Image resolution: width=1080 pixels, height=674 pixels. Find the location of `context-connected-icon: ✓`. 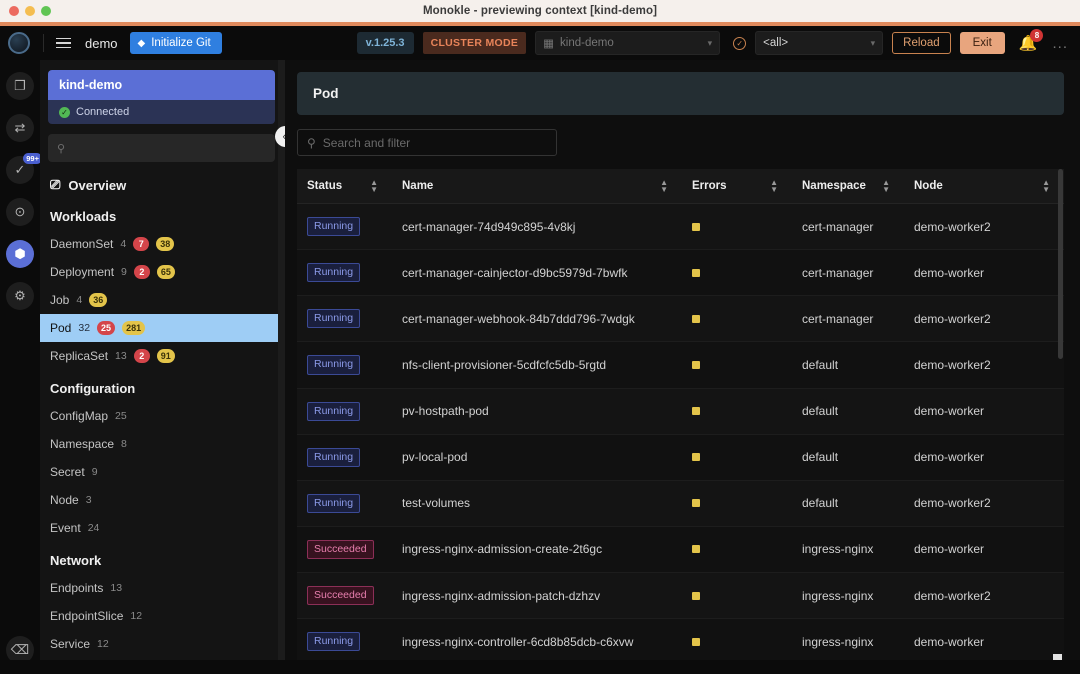

context-connected-icon: ✓ is located at coordinates (740, 43).